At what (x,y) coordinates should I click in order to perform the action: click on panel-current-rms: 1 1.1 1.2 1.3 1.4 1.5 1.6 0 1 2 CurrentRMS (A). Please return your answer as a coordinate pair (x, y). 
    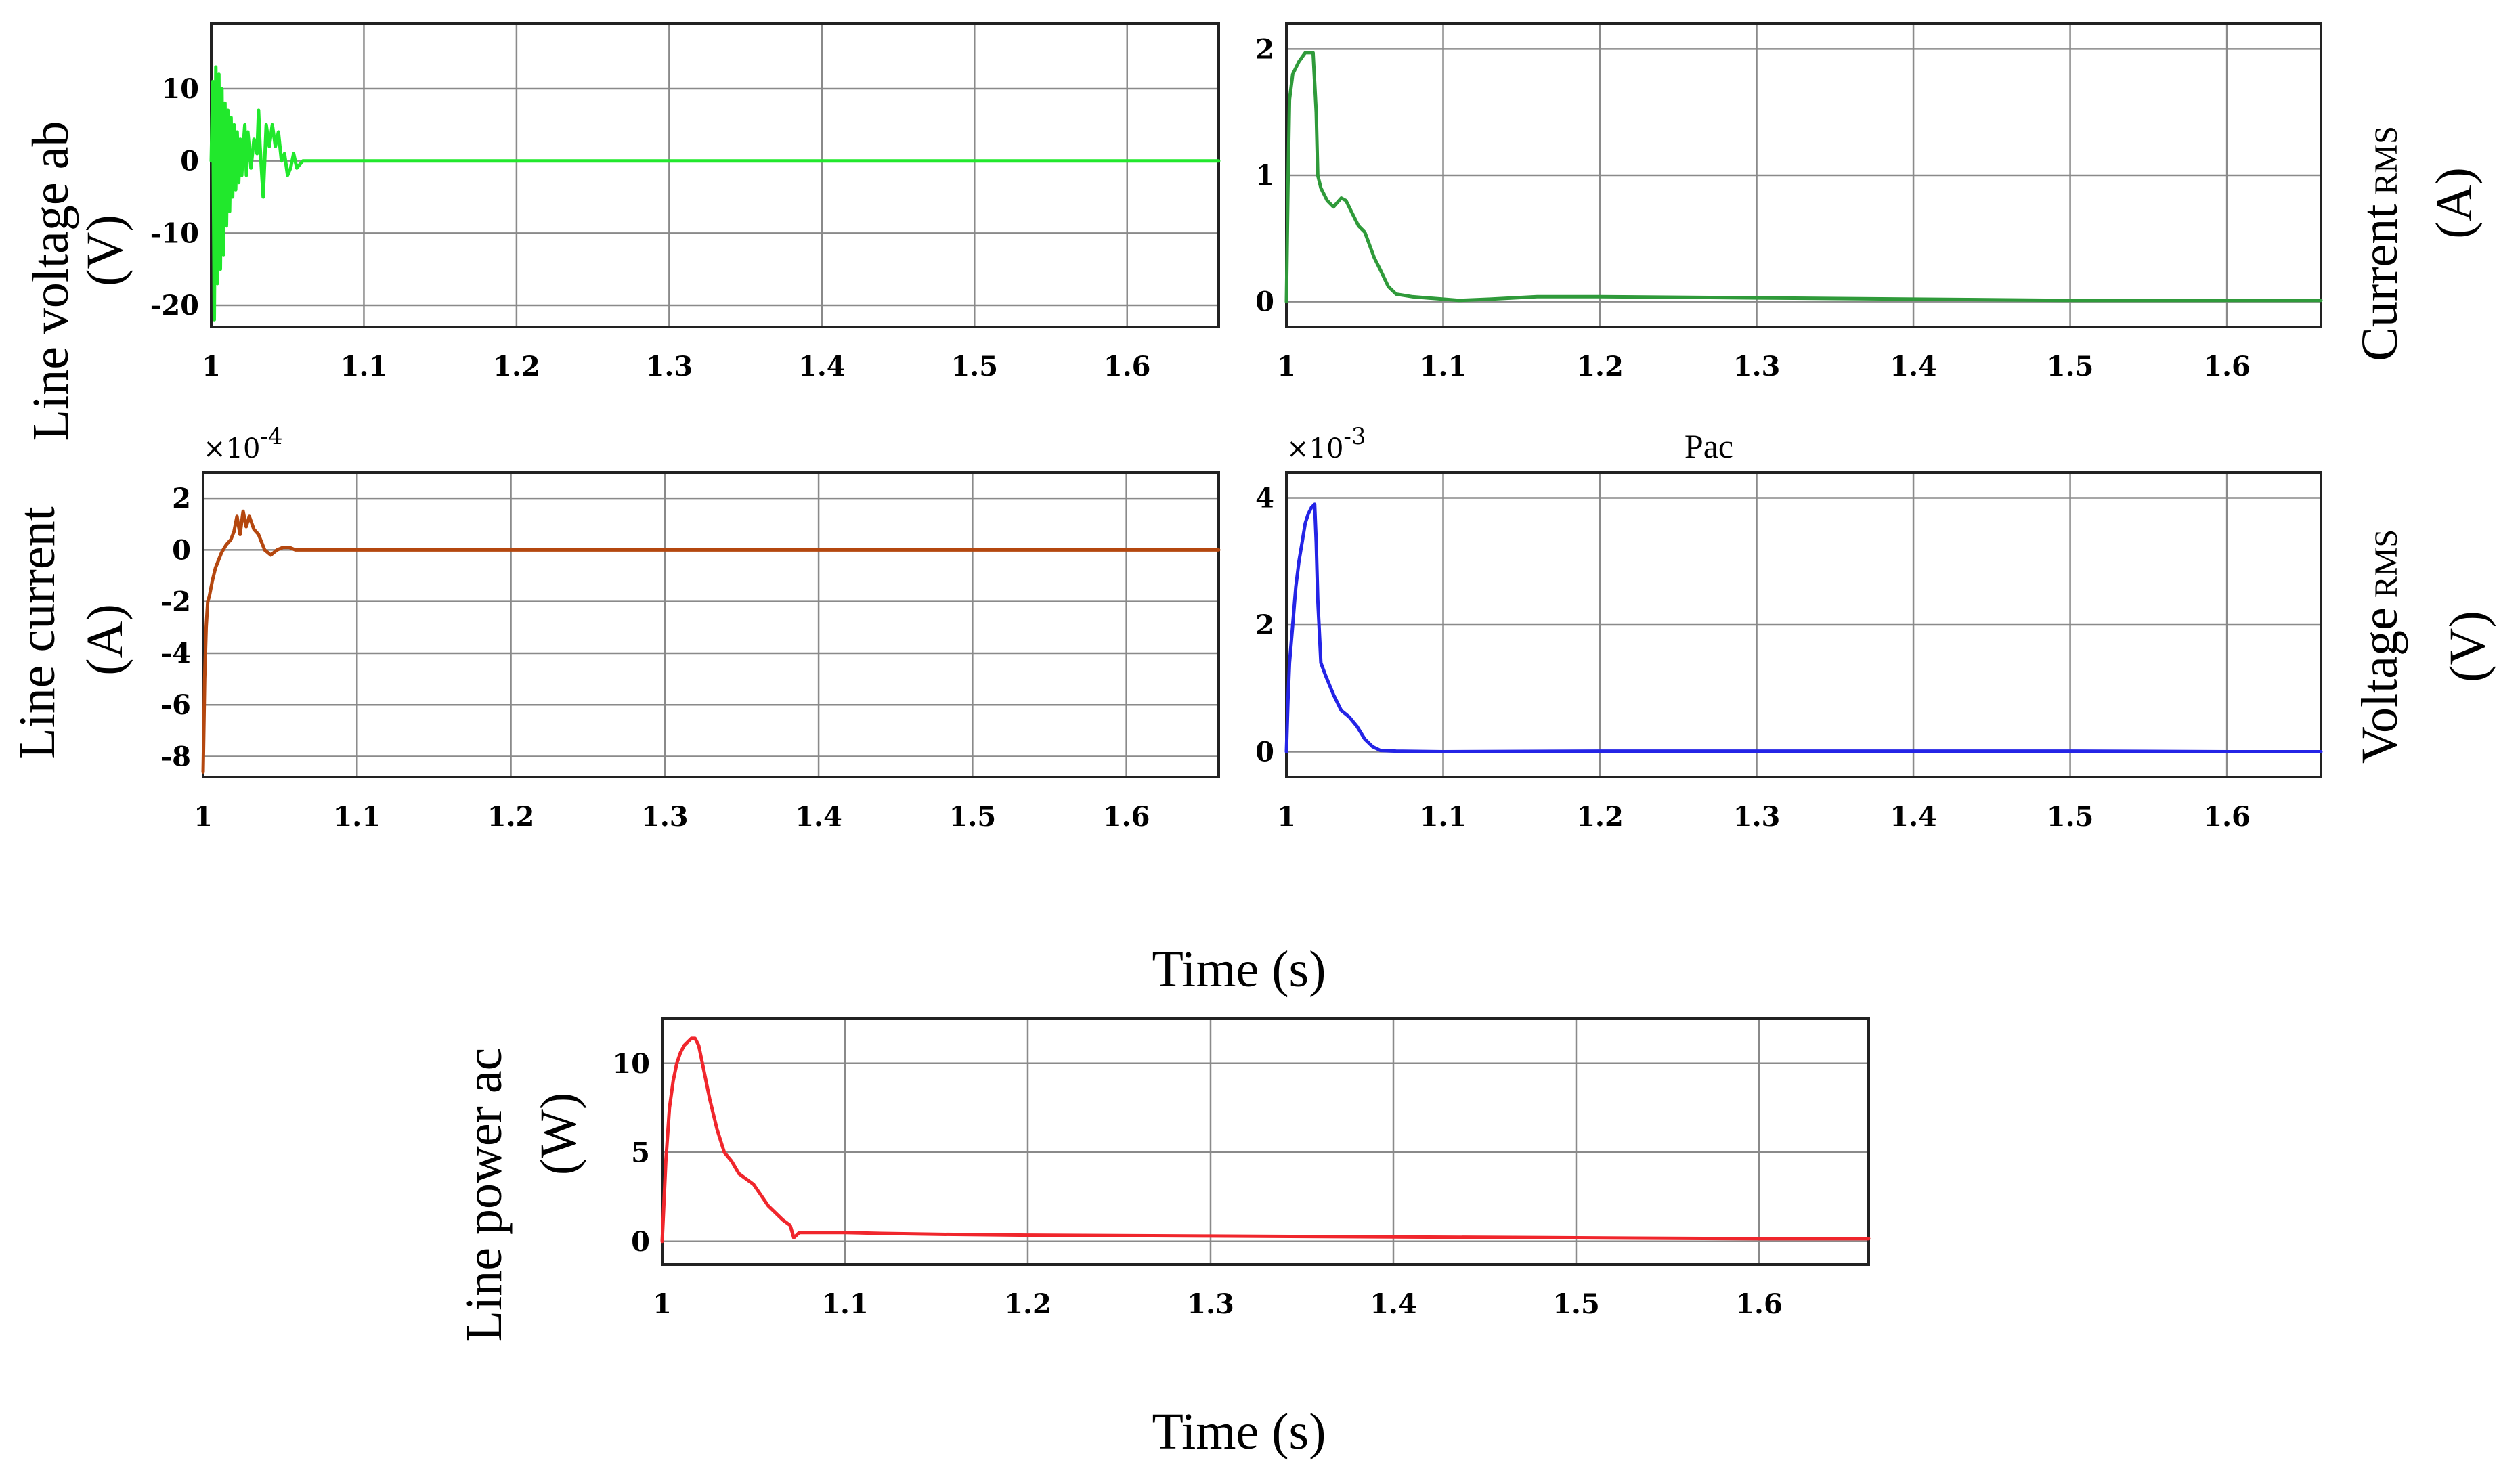
    Looking at the image, I should click on (1869, 202).